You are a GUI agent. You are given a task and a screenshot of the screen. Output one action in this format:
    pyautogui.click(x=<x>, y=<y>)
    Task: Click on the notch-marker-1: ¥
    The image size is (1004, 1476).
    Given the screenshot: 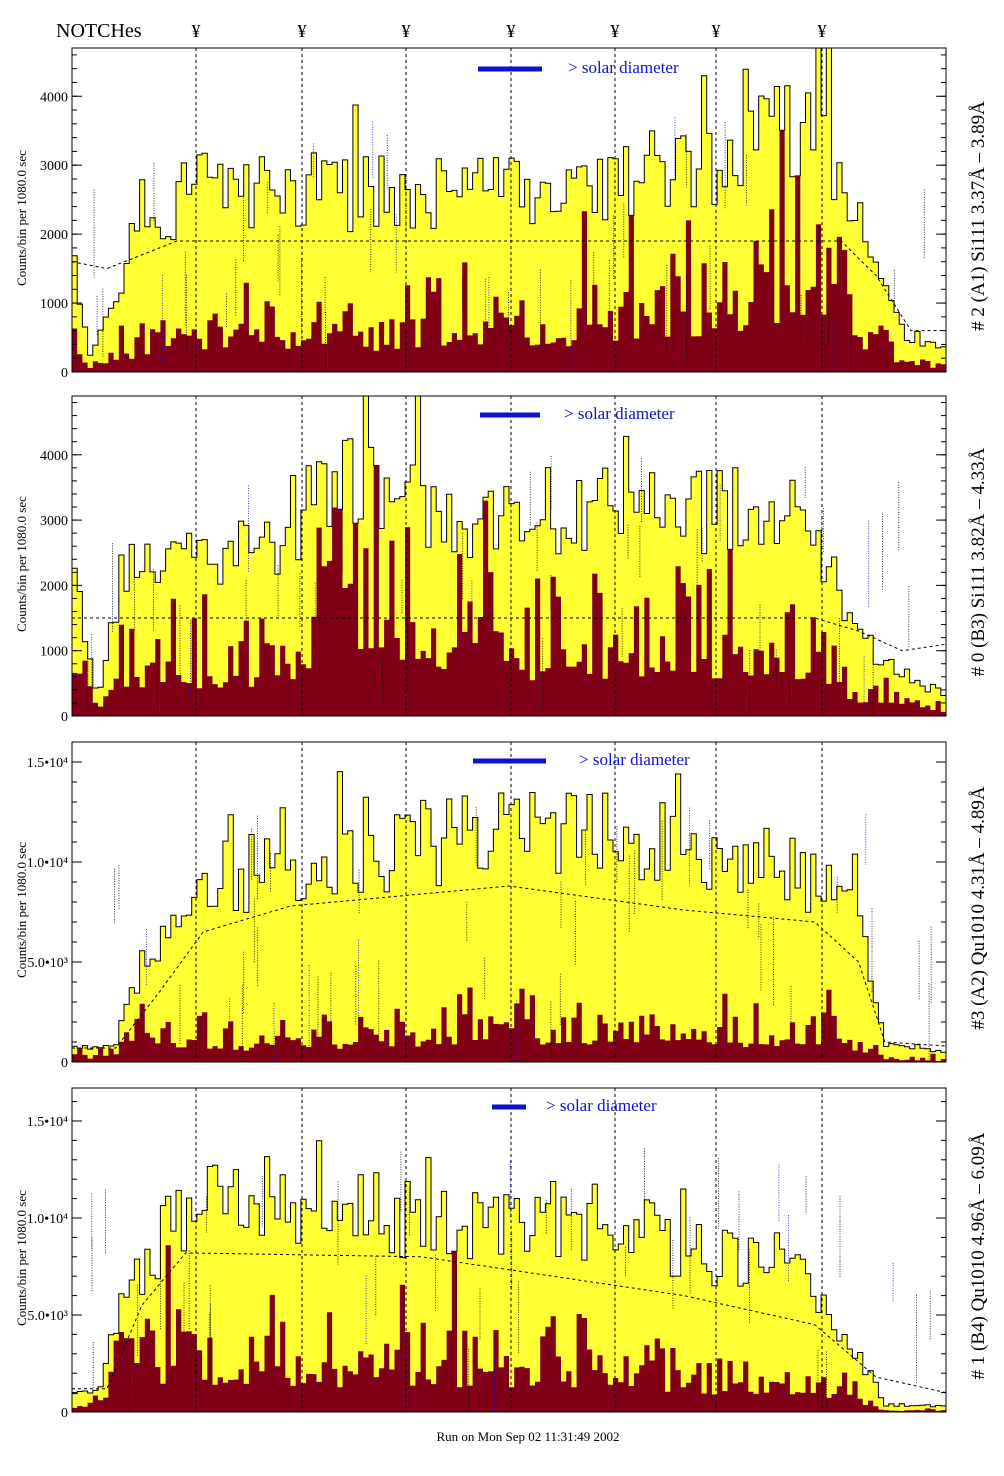 What is the action you would take?
    pyautogui.click(x=196, y=31)
    